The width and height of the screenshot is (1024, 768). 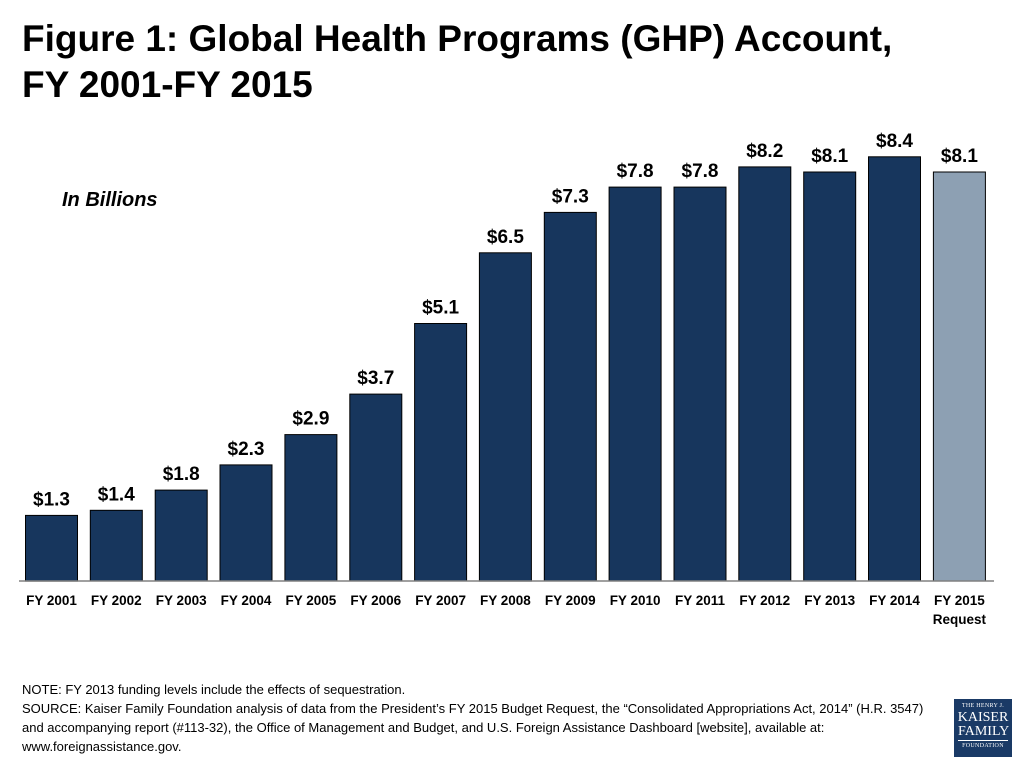 I want to click on x-tick-label-12: FY 2013, so click(x=829, y=600).